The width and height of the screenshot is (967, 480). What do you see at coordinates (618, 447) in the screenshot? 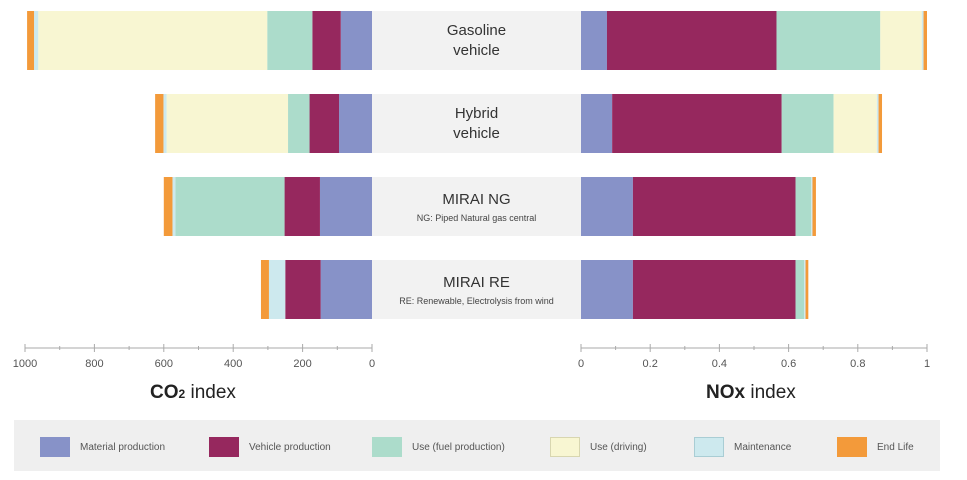
I see `legend-label: Use (driving)` at bounding box center [618, 447].